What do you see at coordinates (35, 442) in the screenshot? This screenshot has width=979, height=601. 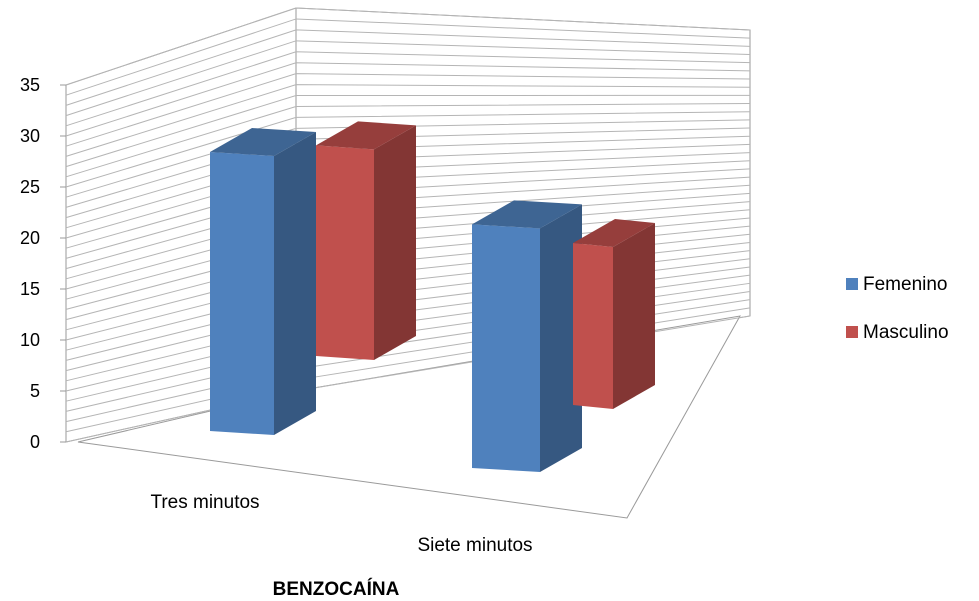 I see `y-tick-label: 0` at bounding box center [35, 442].